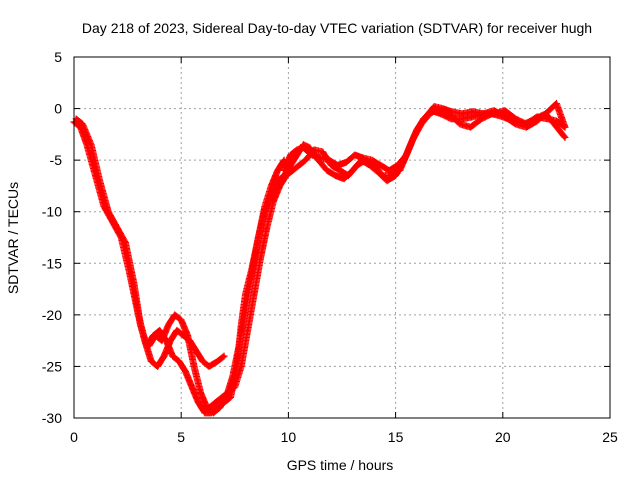 The height and width of the screenshot is (480, 640). What do you see at coordinates (52, 366) in the screenshot?
I see `y-tick-label: -25` at bounding box center [52, 366].